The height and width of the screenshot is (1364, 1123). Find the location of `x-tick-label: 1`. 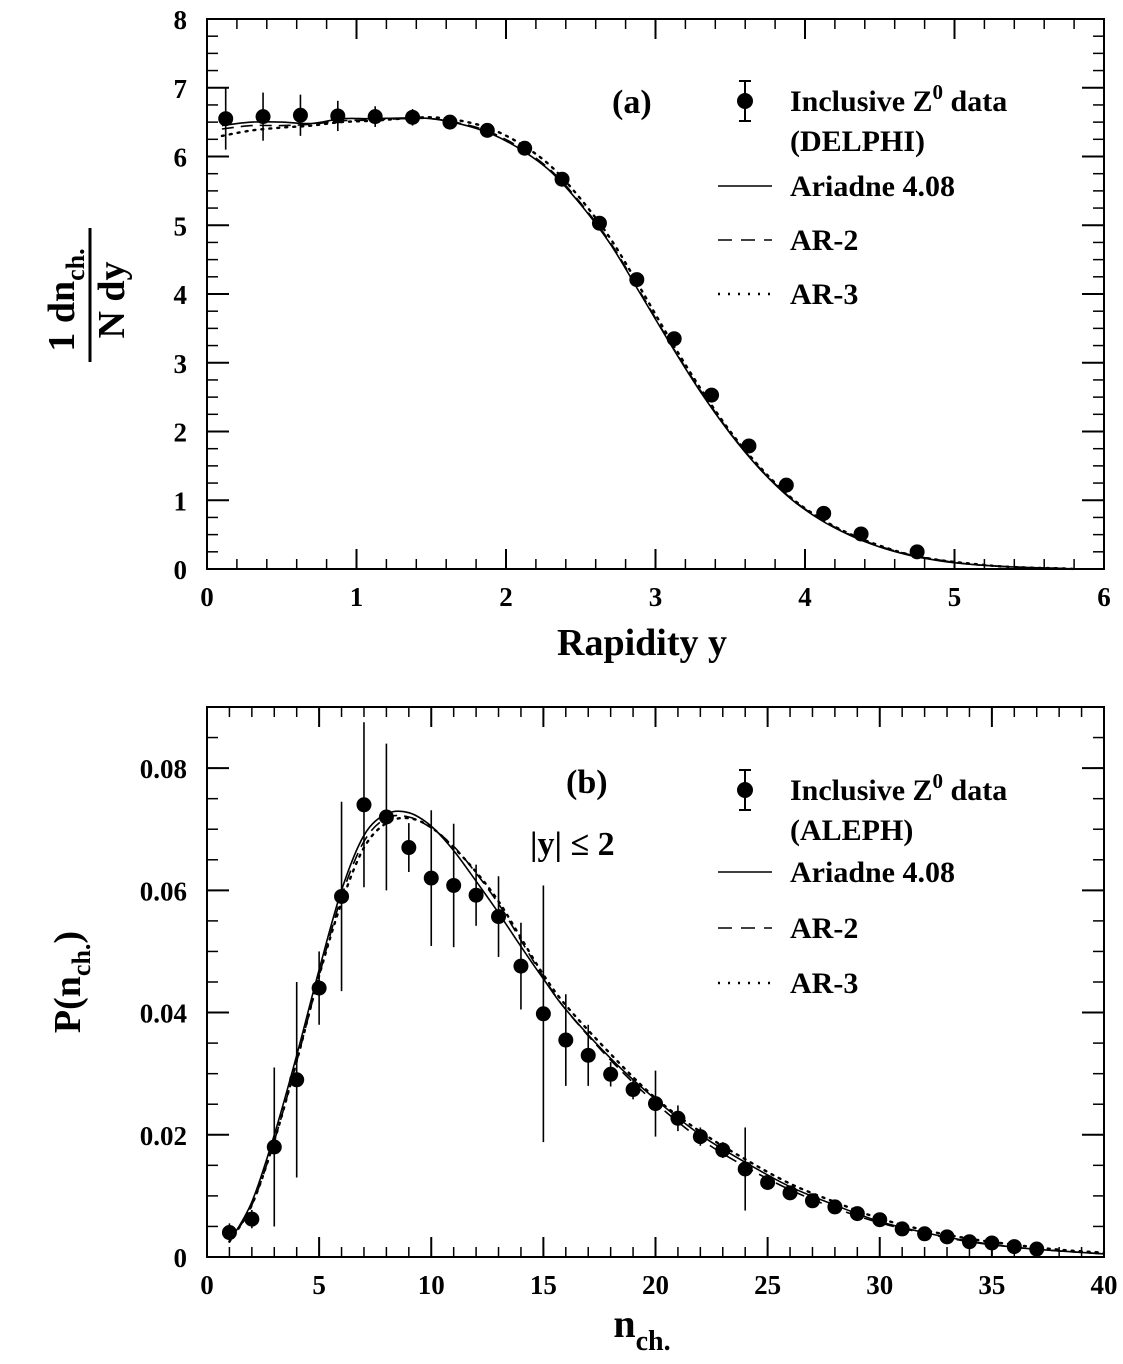

x-tick-label: 1 is located at coordinates (357, 597).